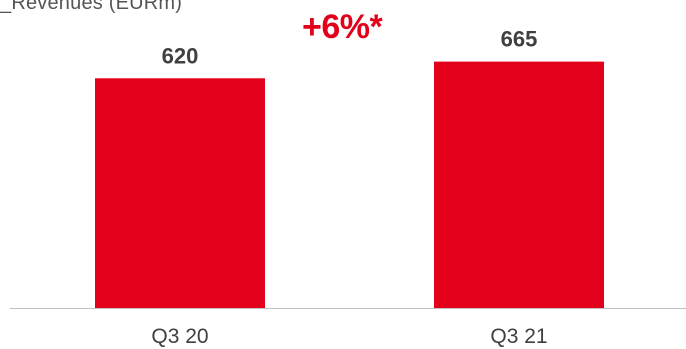  What do you see at coordinates (91, 7) in the screenshot?
I see `chart-title: _Revenues (EURm)` at bounding box center [91, 7].